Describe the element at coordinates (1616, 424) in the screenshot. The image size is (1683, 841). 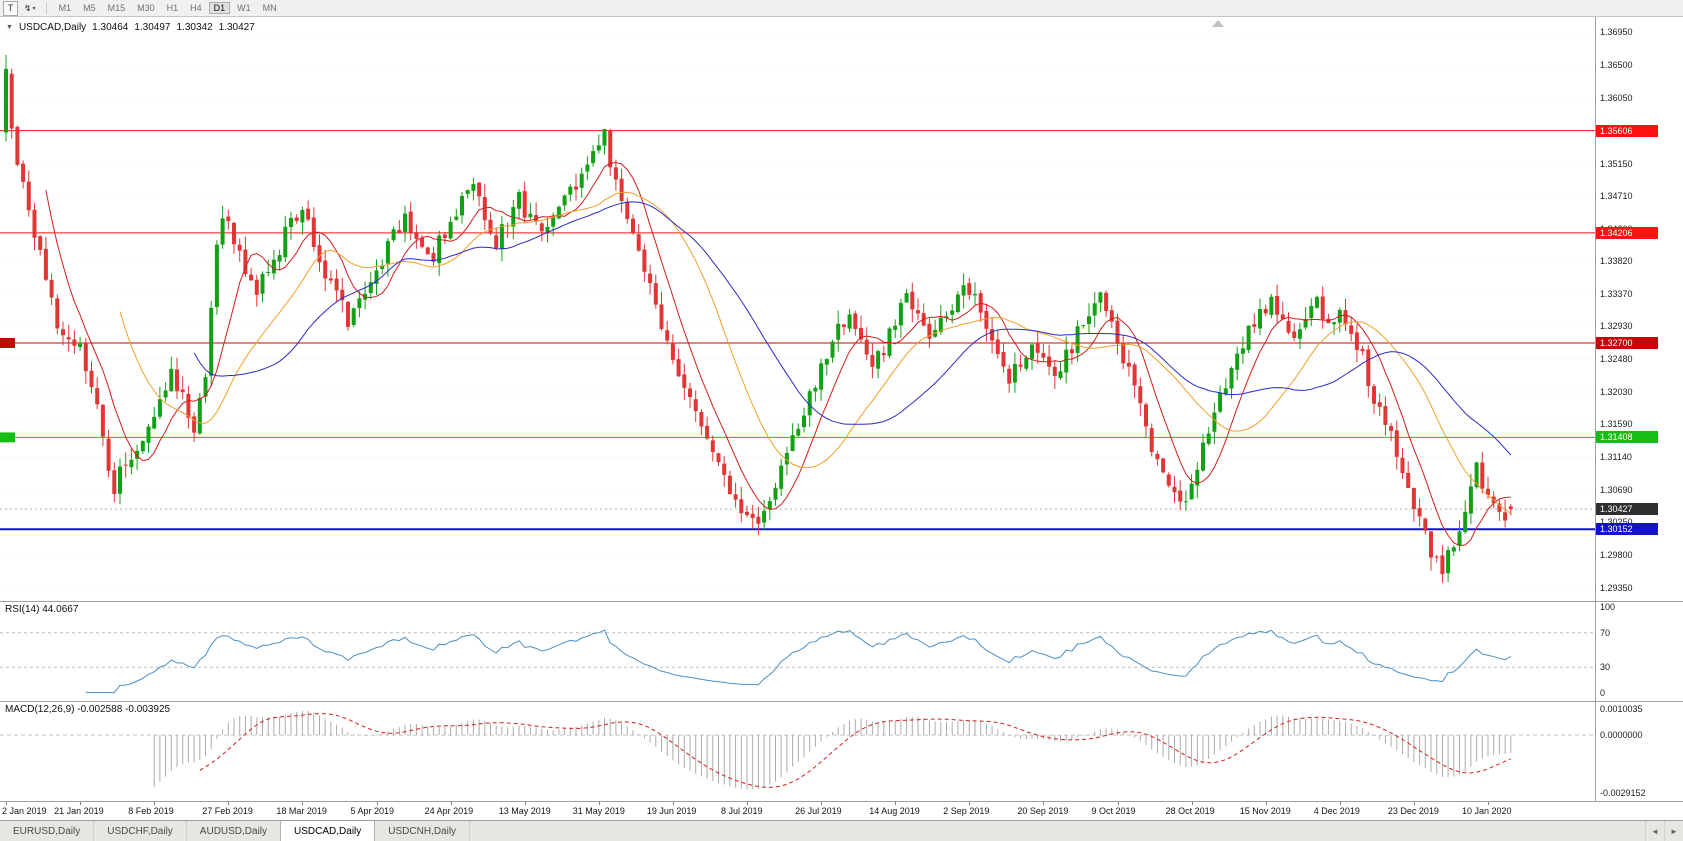
I see `price-tick: 1.31590` at that location.